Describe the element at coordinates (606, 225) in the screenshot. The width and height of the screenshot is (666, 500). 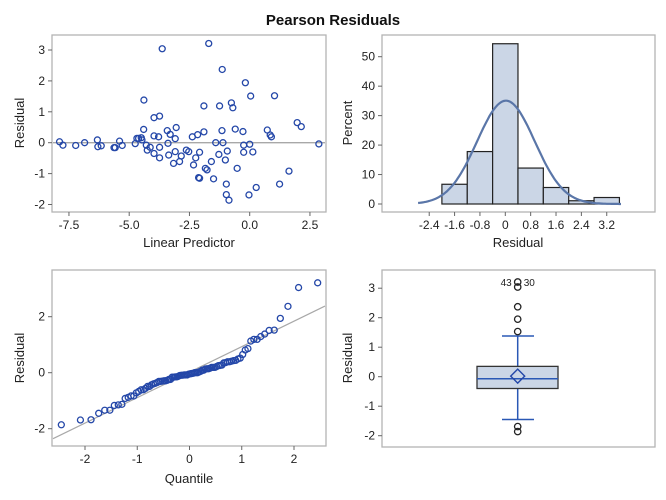
I see `x-tick-label: 3.2` at that location.